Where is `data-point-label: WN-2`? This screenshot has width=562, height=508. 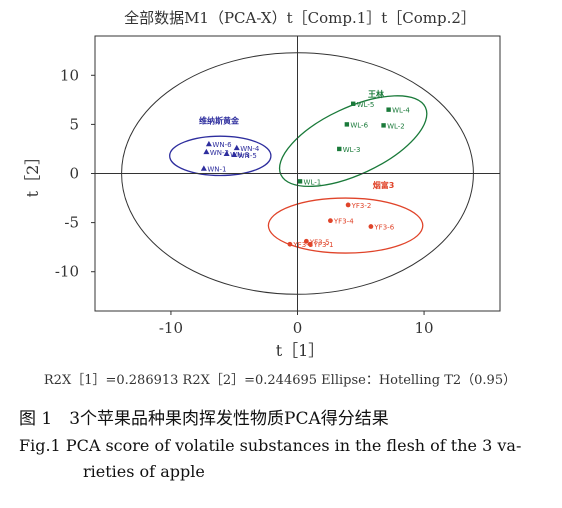 data-point-label: WN-2 is located at coordinates (219, 153).